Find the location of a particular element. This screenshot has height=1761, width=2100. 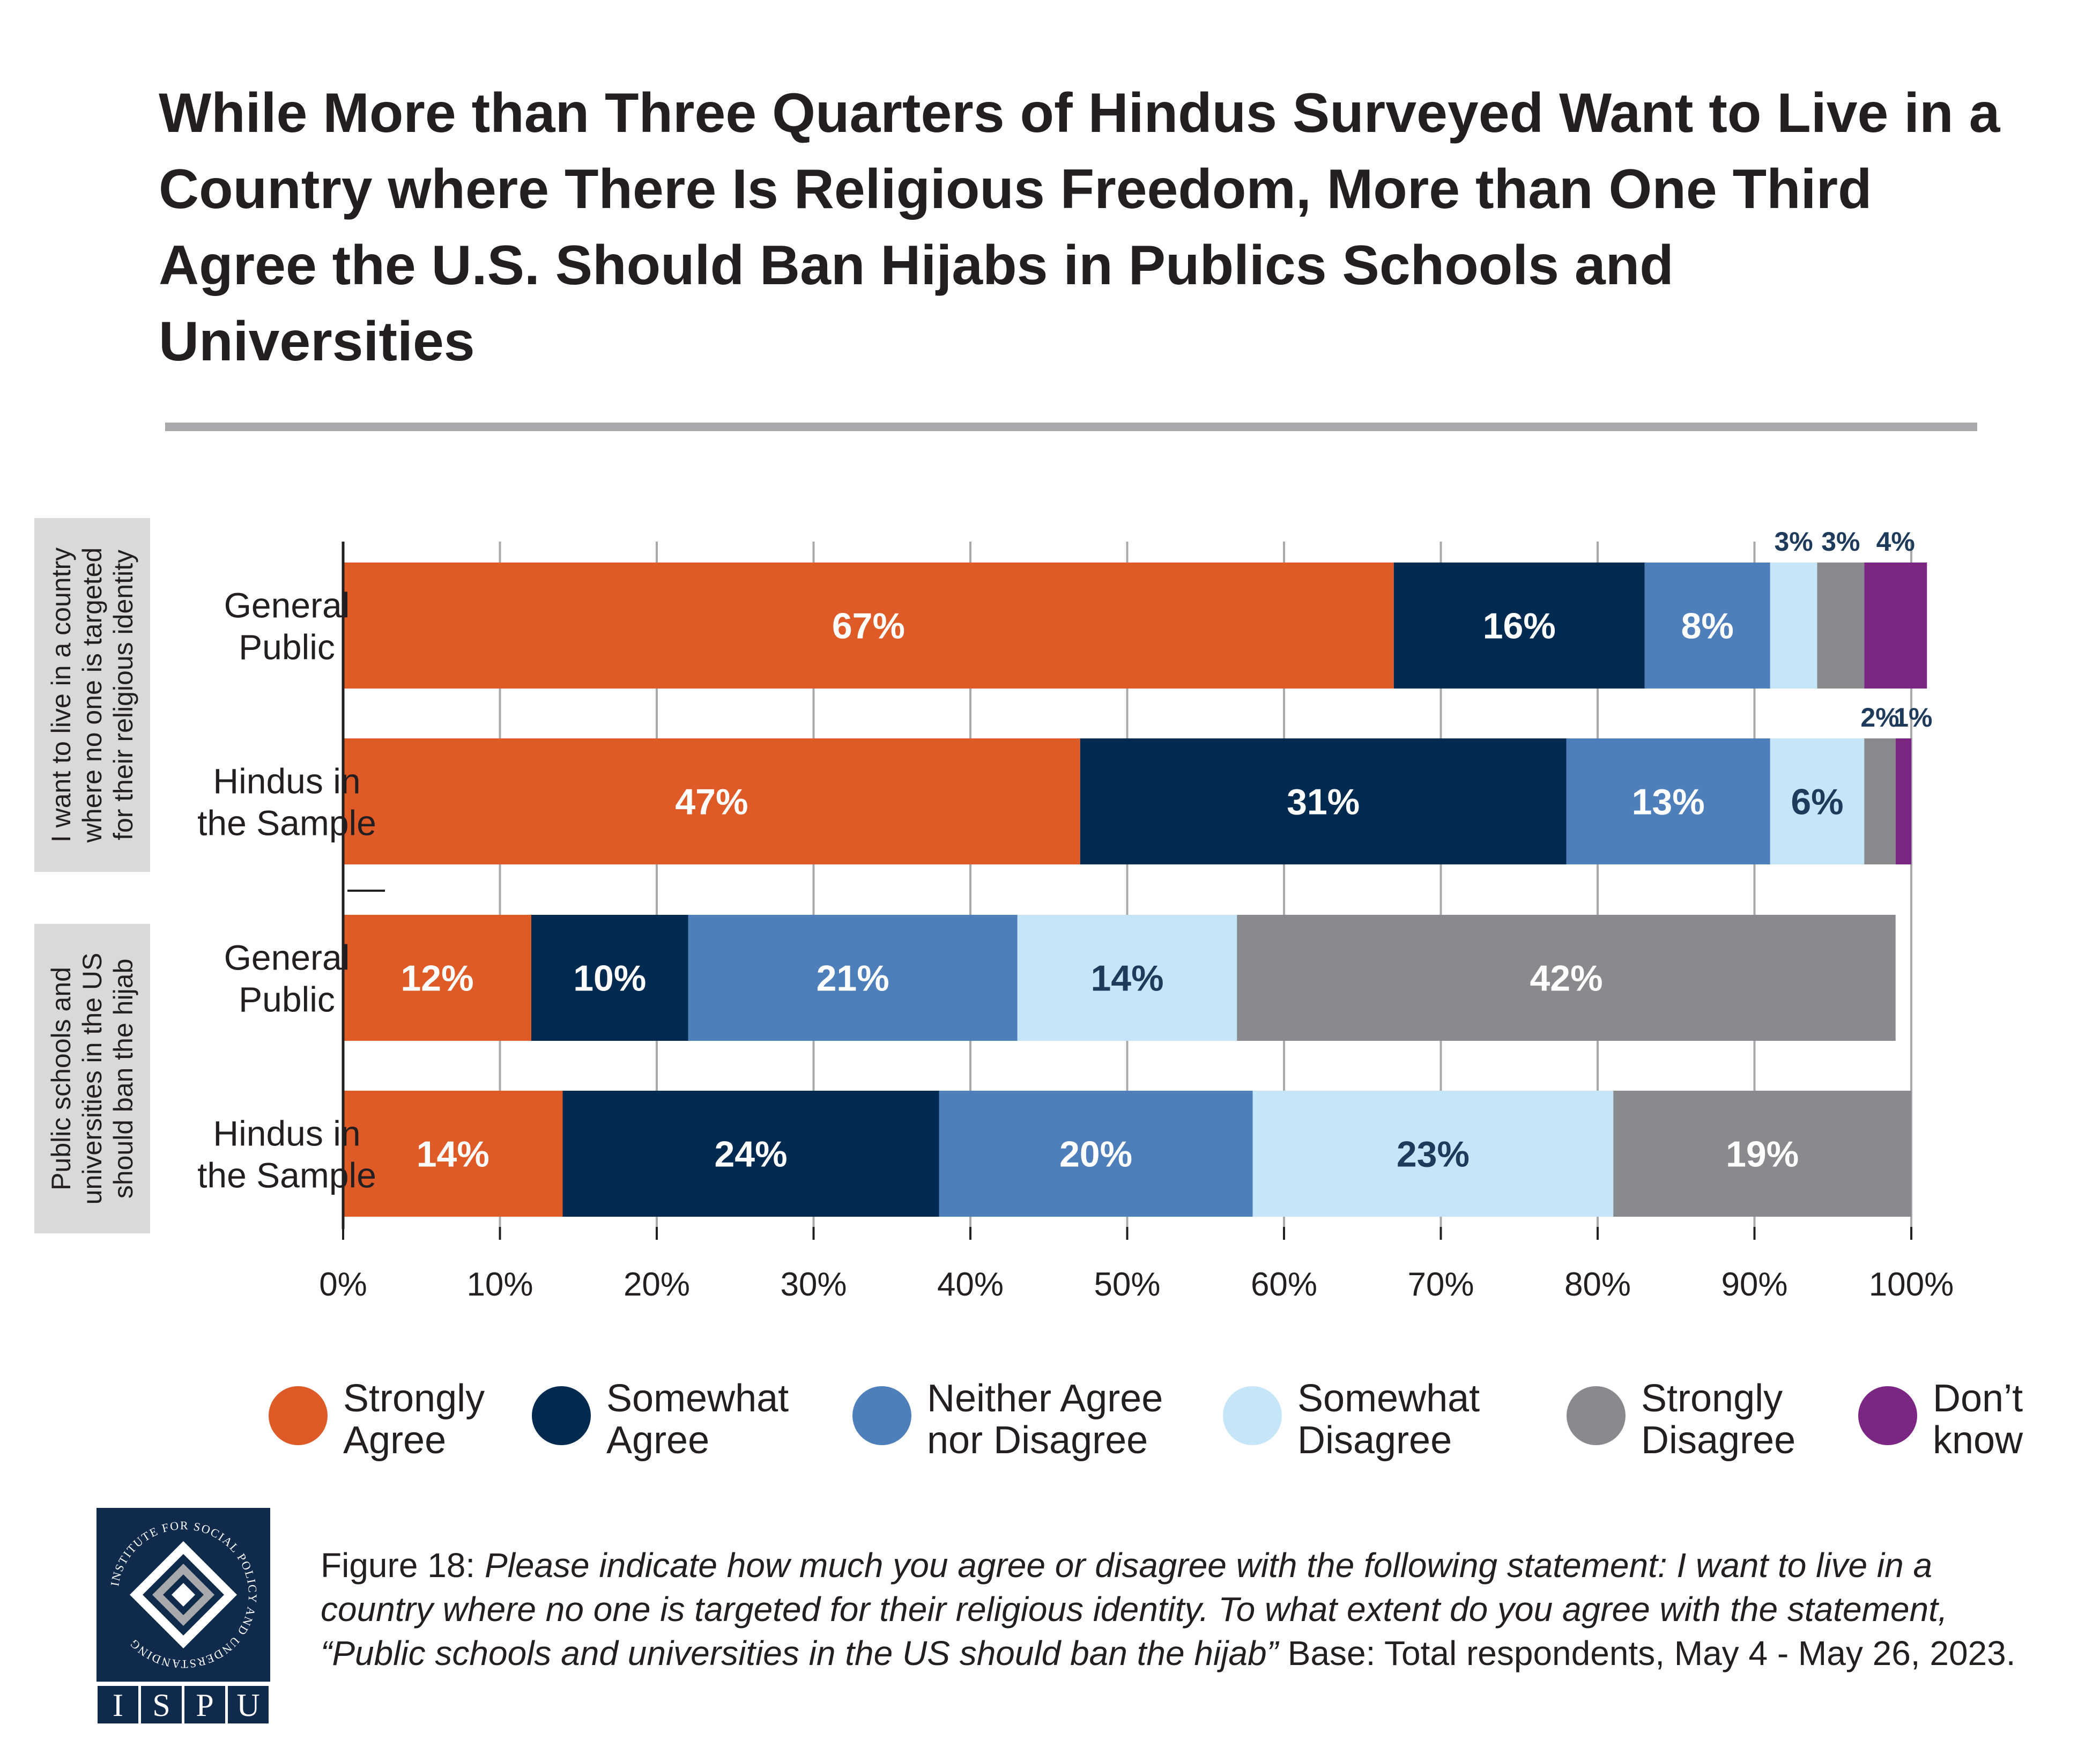

data-label: 13% is located at coordinates (1668, 802).